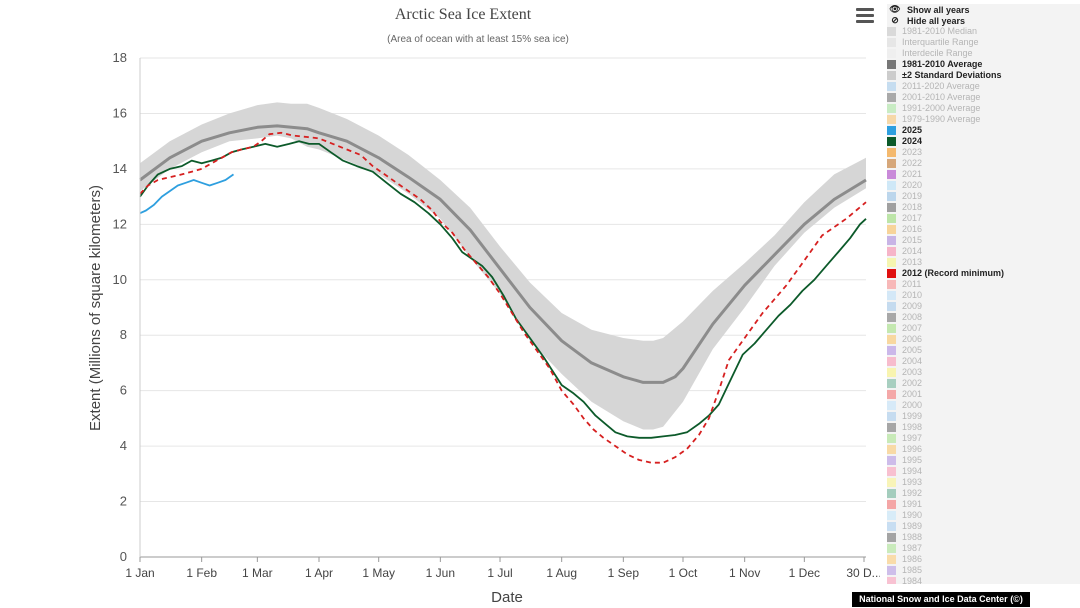 The width and height of the screenshot is (1080, 608). What do you see at coordinates (912, 438) in the screenshot?
I see `legend-label: 1997` at bounding box center [912, 438].